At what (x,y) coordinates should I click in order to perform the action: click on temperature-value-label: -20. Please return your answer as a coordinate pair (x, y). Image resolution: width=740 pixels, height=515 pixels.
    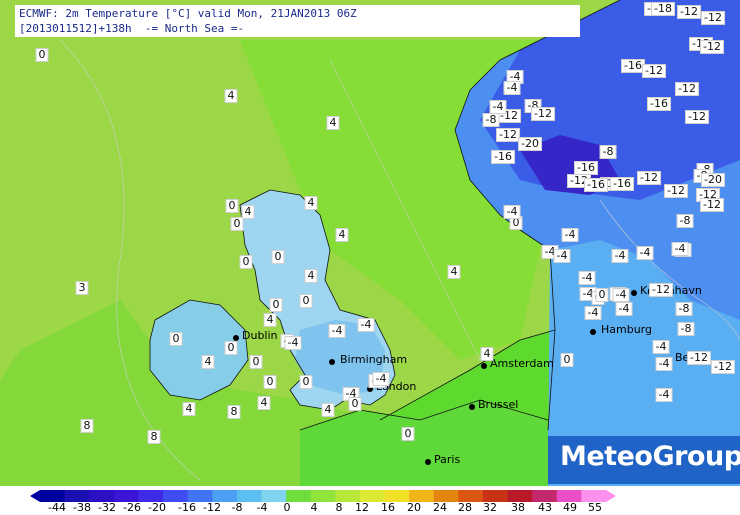
    Looking at the image, I should click on (530, 144).